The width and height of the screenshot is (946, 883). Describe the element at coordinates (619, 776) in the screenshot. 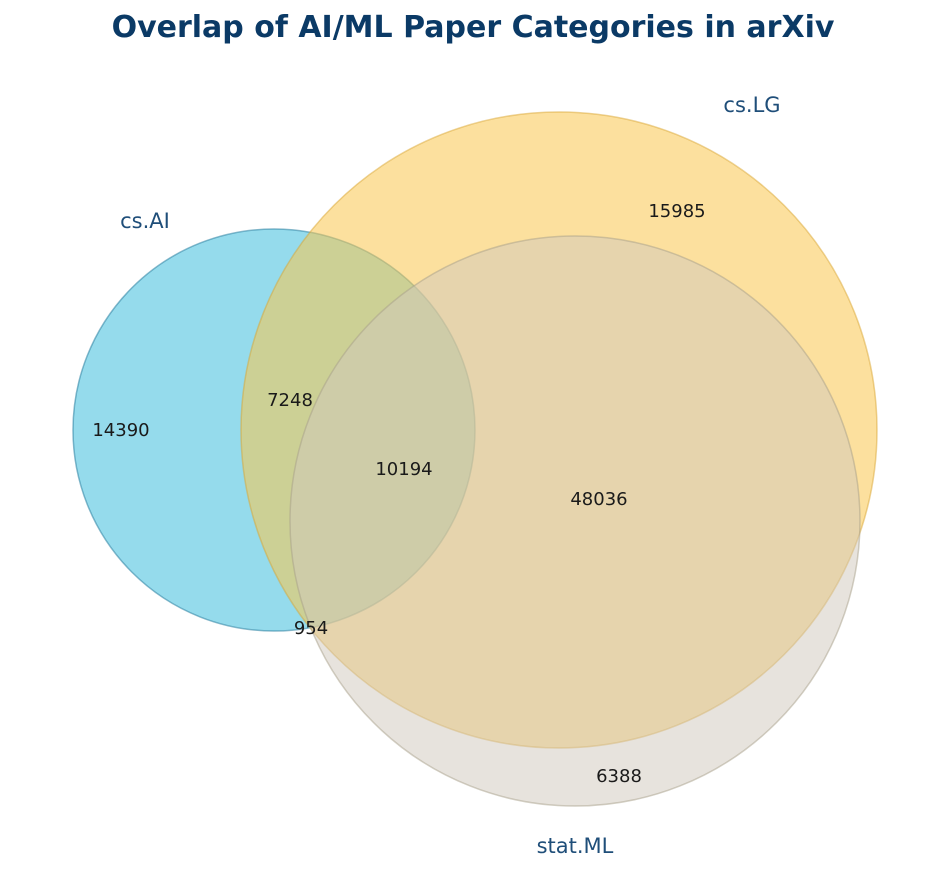

I see `region-label-stat-ml-only: 6388` at that location.